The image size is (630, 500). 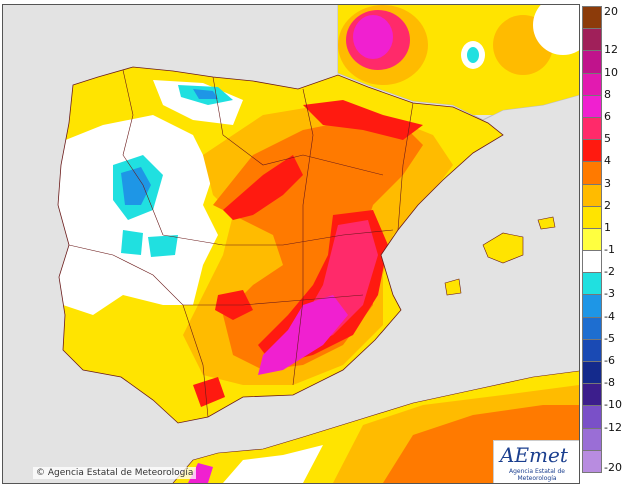 I want to click on aemet-logo: AEmet Agencia Estatal de Meteorología, so click(x=536, y=461).